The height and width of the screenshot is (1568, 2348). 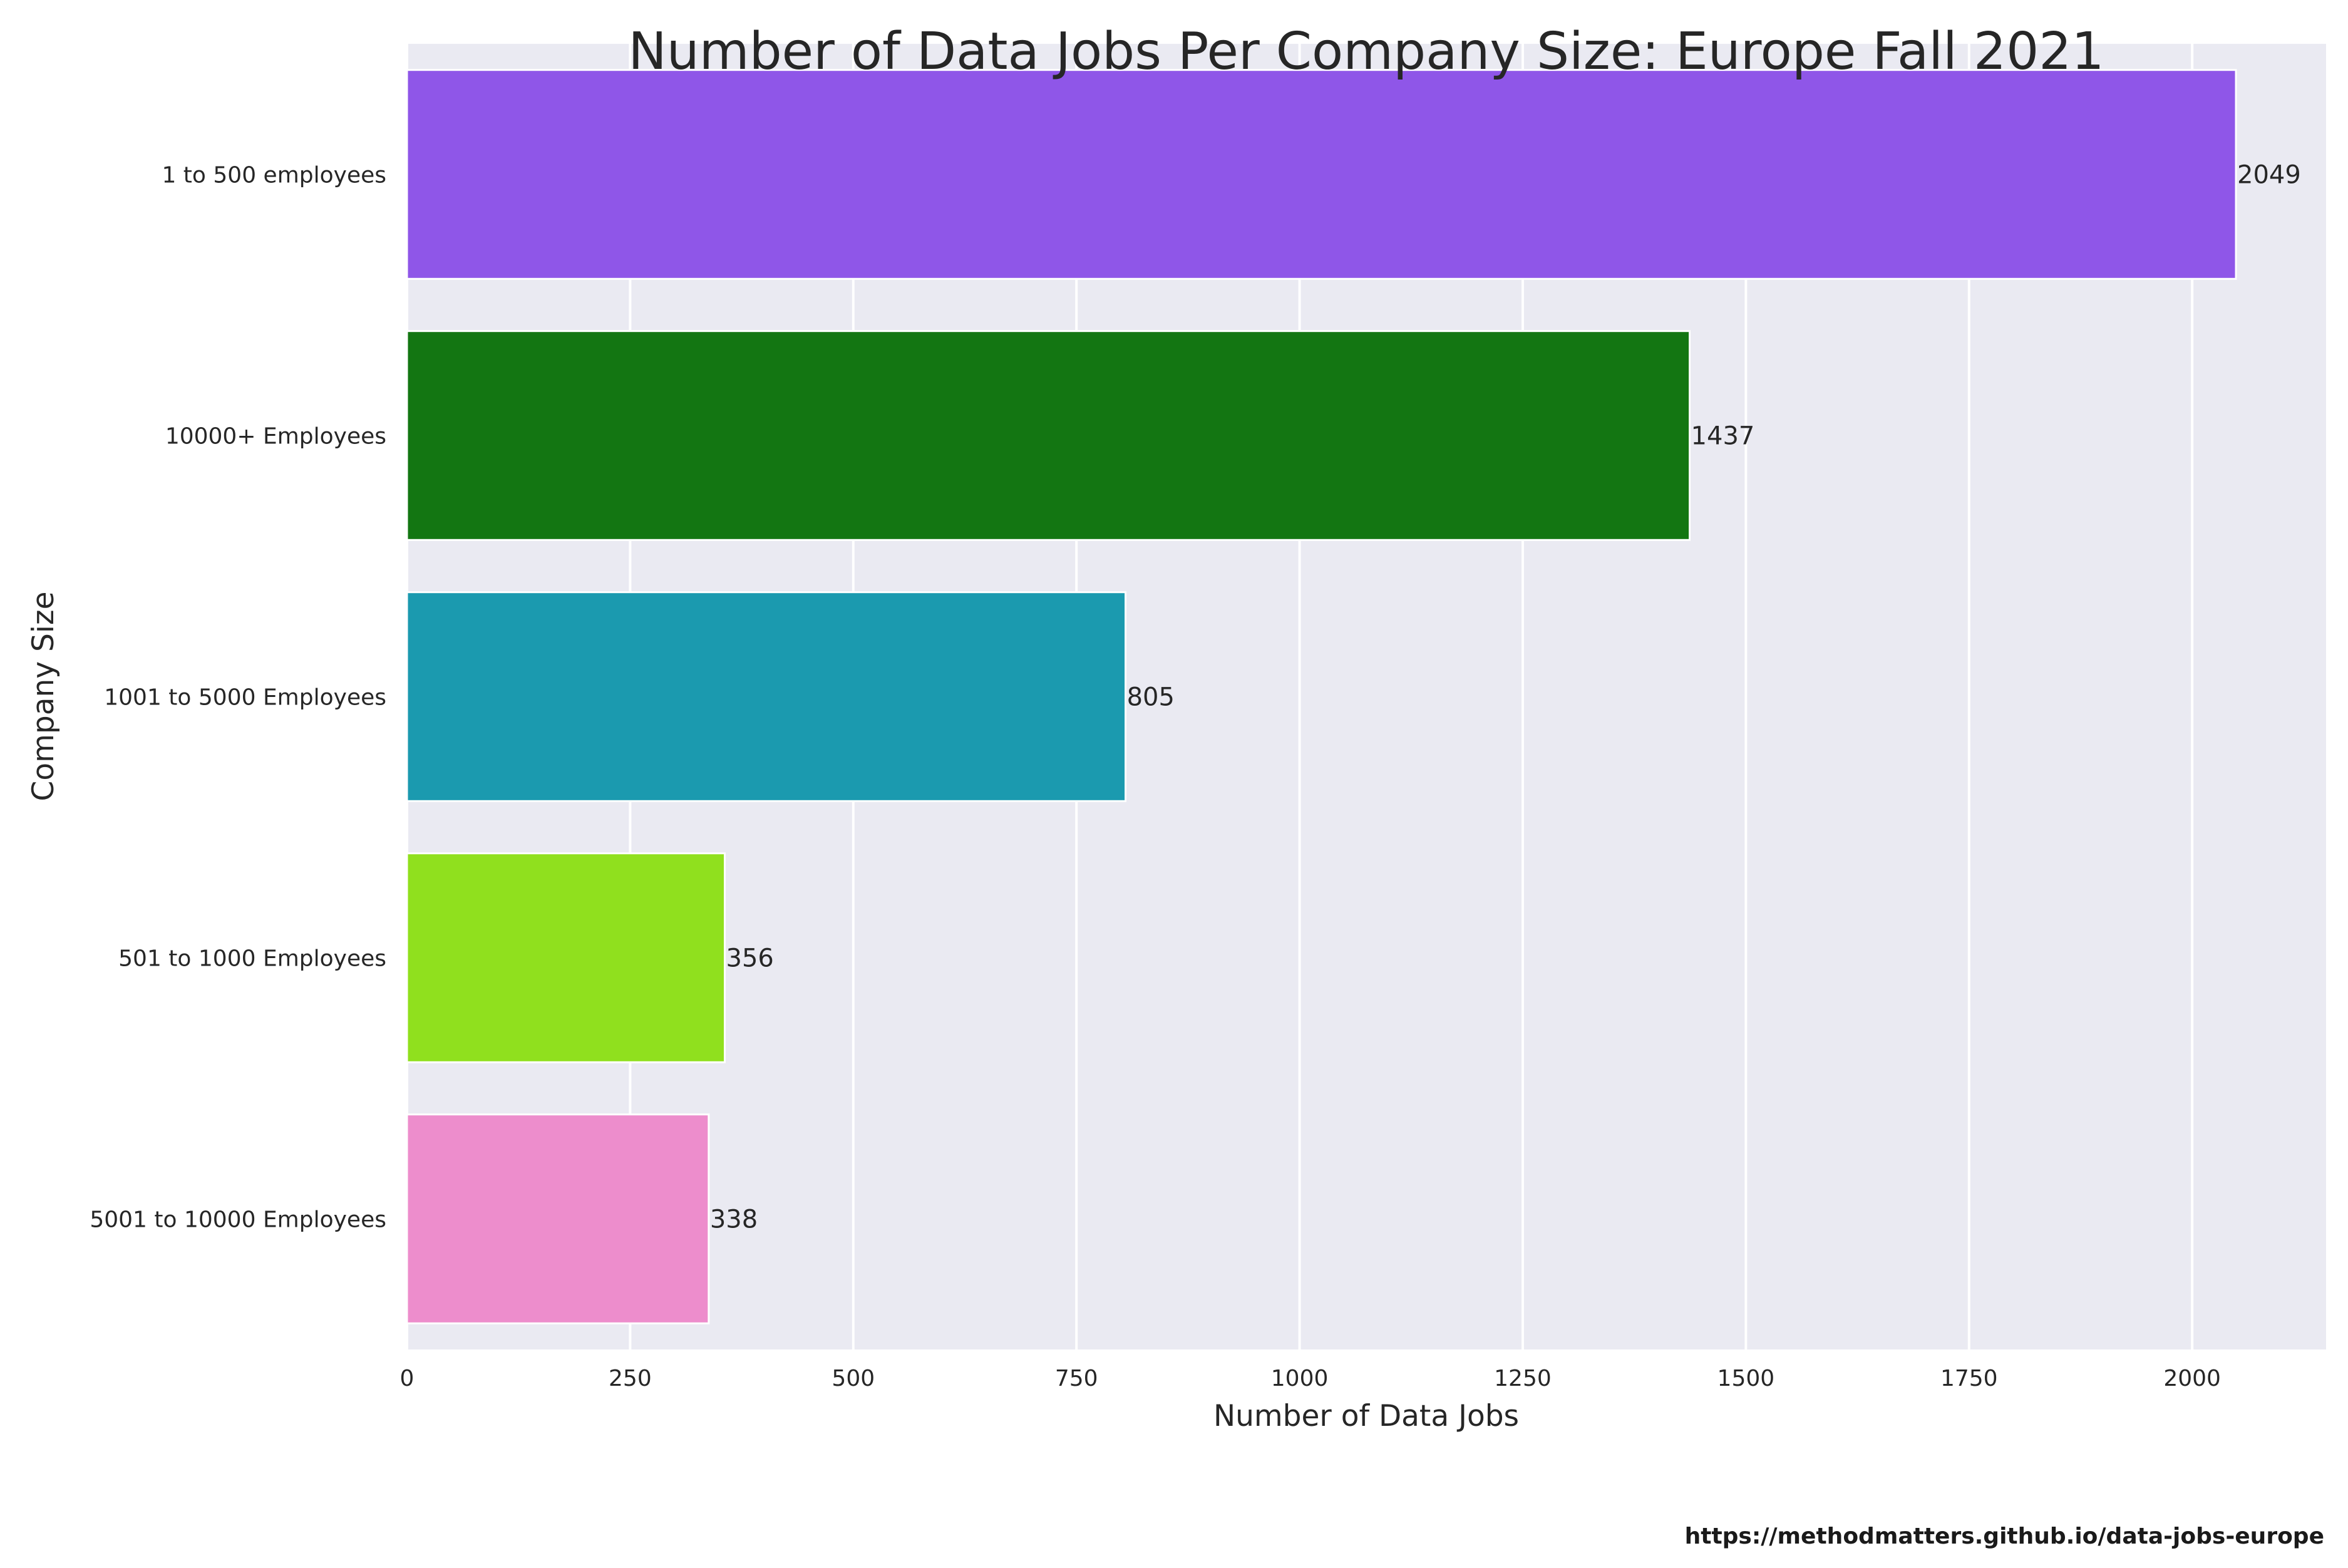 What do you see at coordinates (1151, 697) in the screenshot?
I see `bar-value-label: 805` at bounding box center [1151, 697].